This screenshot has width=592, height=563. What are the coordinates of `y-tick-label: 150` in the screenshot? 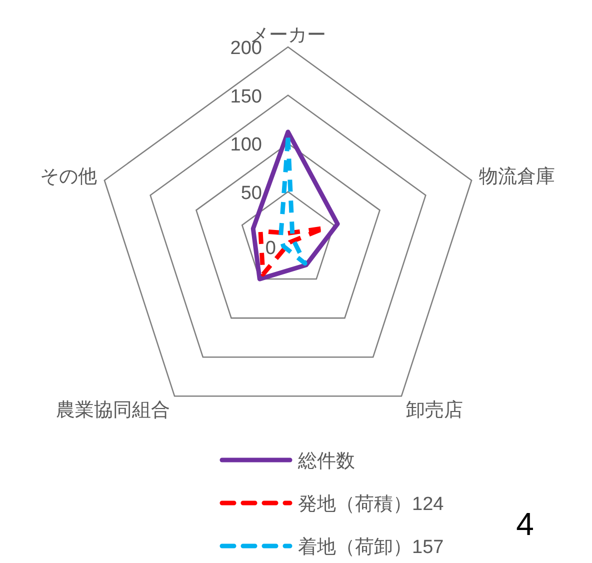 It's located at (246, 97).